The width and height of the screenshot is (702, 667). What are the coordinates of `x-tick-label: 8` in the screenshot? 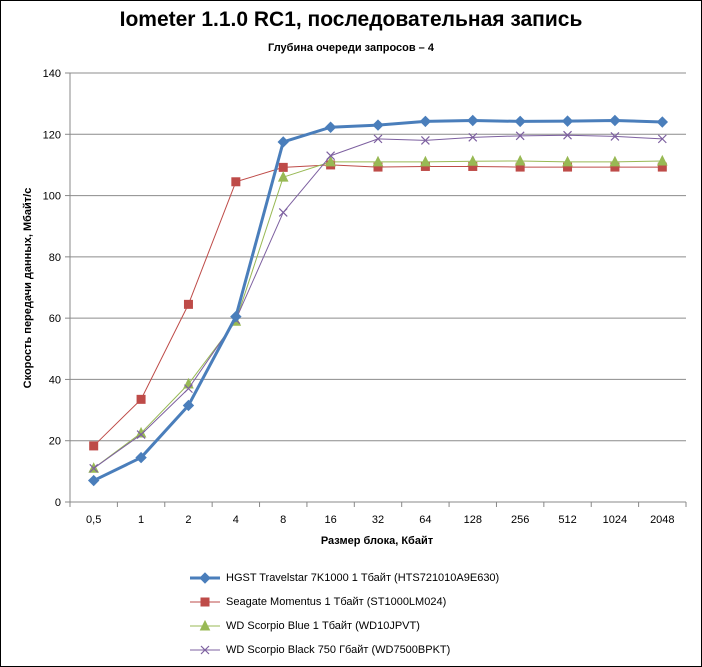 It's located at (283, 520).